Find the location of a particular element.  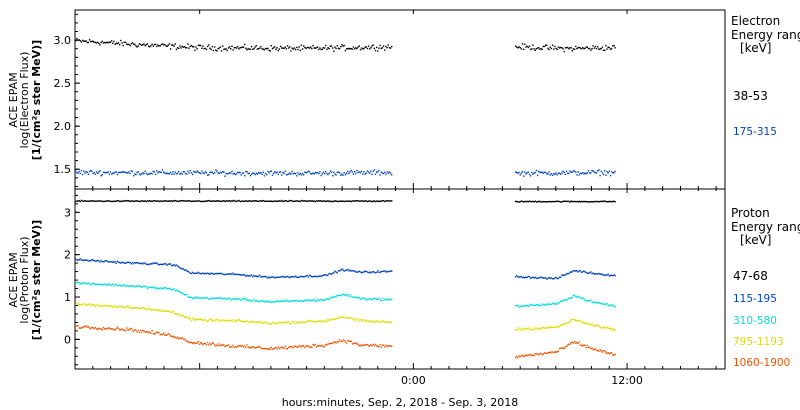

proton-y-tick-label: 2 is located at coordinates (67, 255).